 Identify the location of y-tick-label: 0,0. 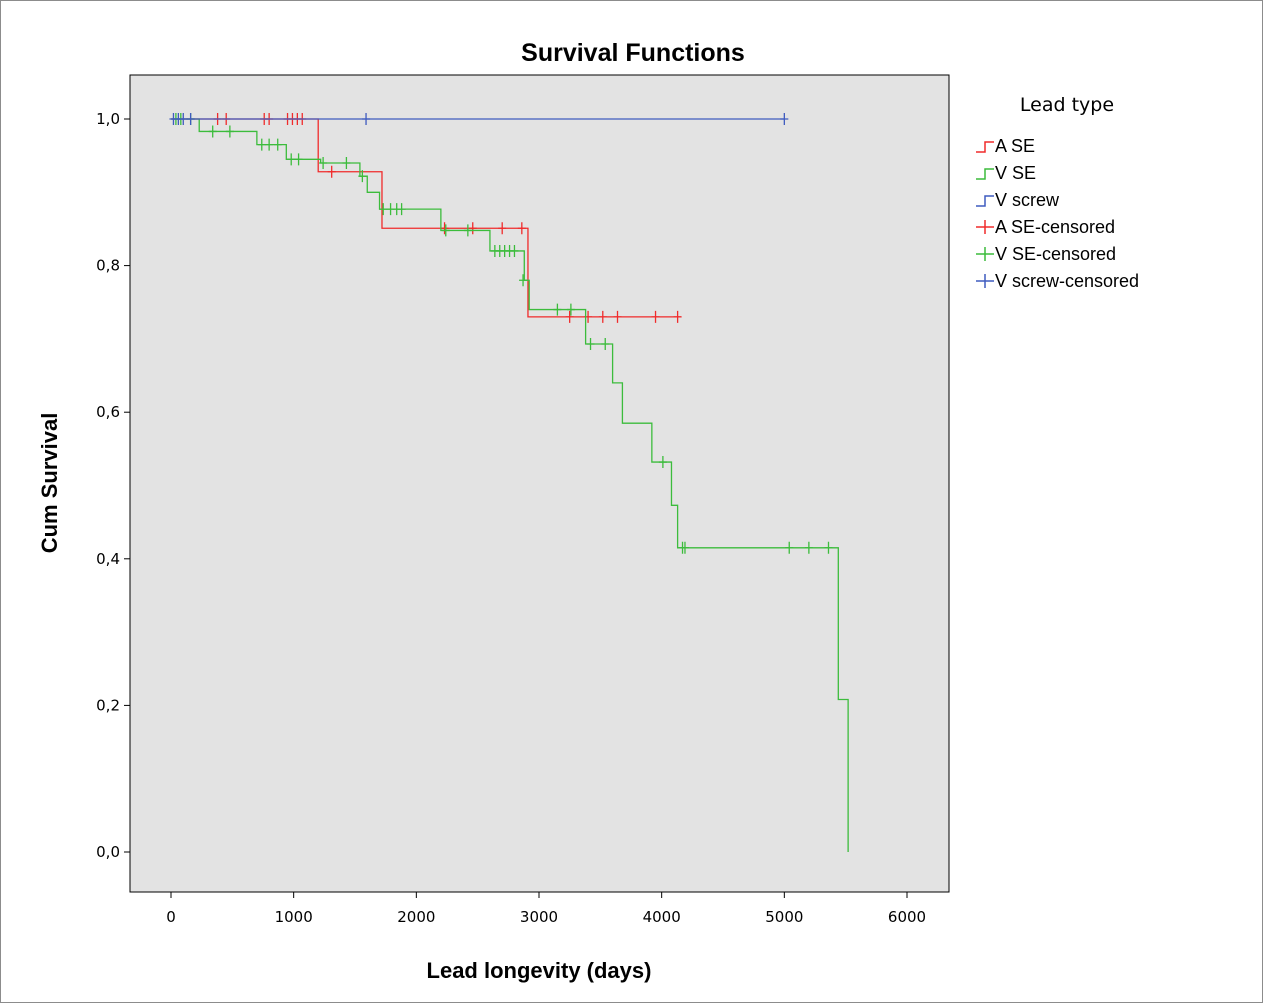
(108, 852).